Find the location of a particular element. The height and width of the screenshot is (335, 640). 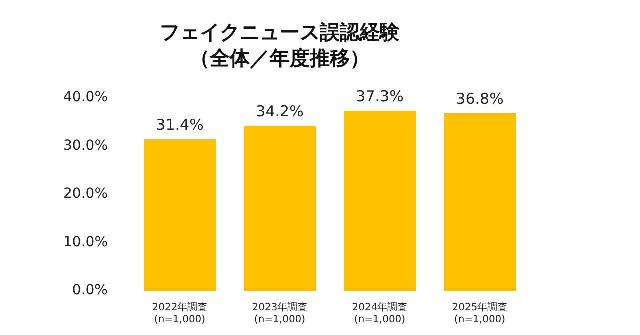

data-label: 34.2% is located at coordinates (280, 111).